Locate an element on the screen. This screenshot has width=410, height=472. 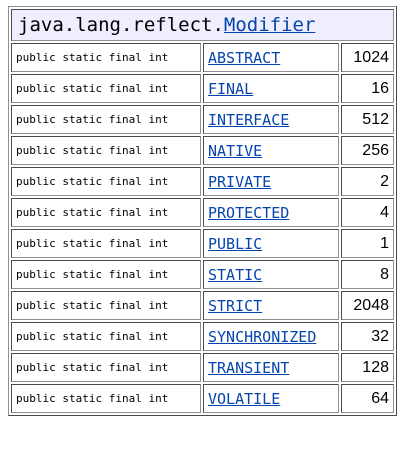
table-row: public static final int PROTECTED 4 is located at coordinates (202, 212).